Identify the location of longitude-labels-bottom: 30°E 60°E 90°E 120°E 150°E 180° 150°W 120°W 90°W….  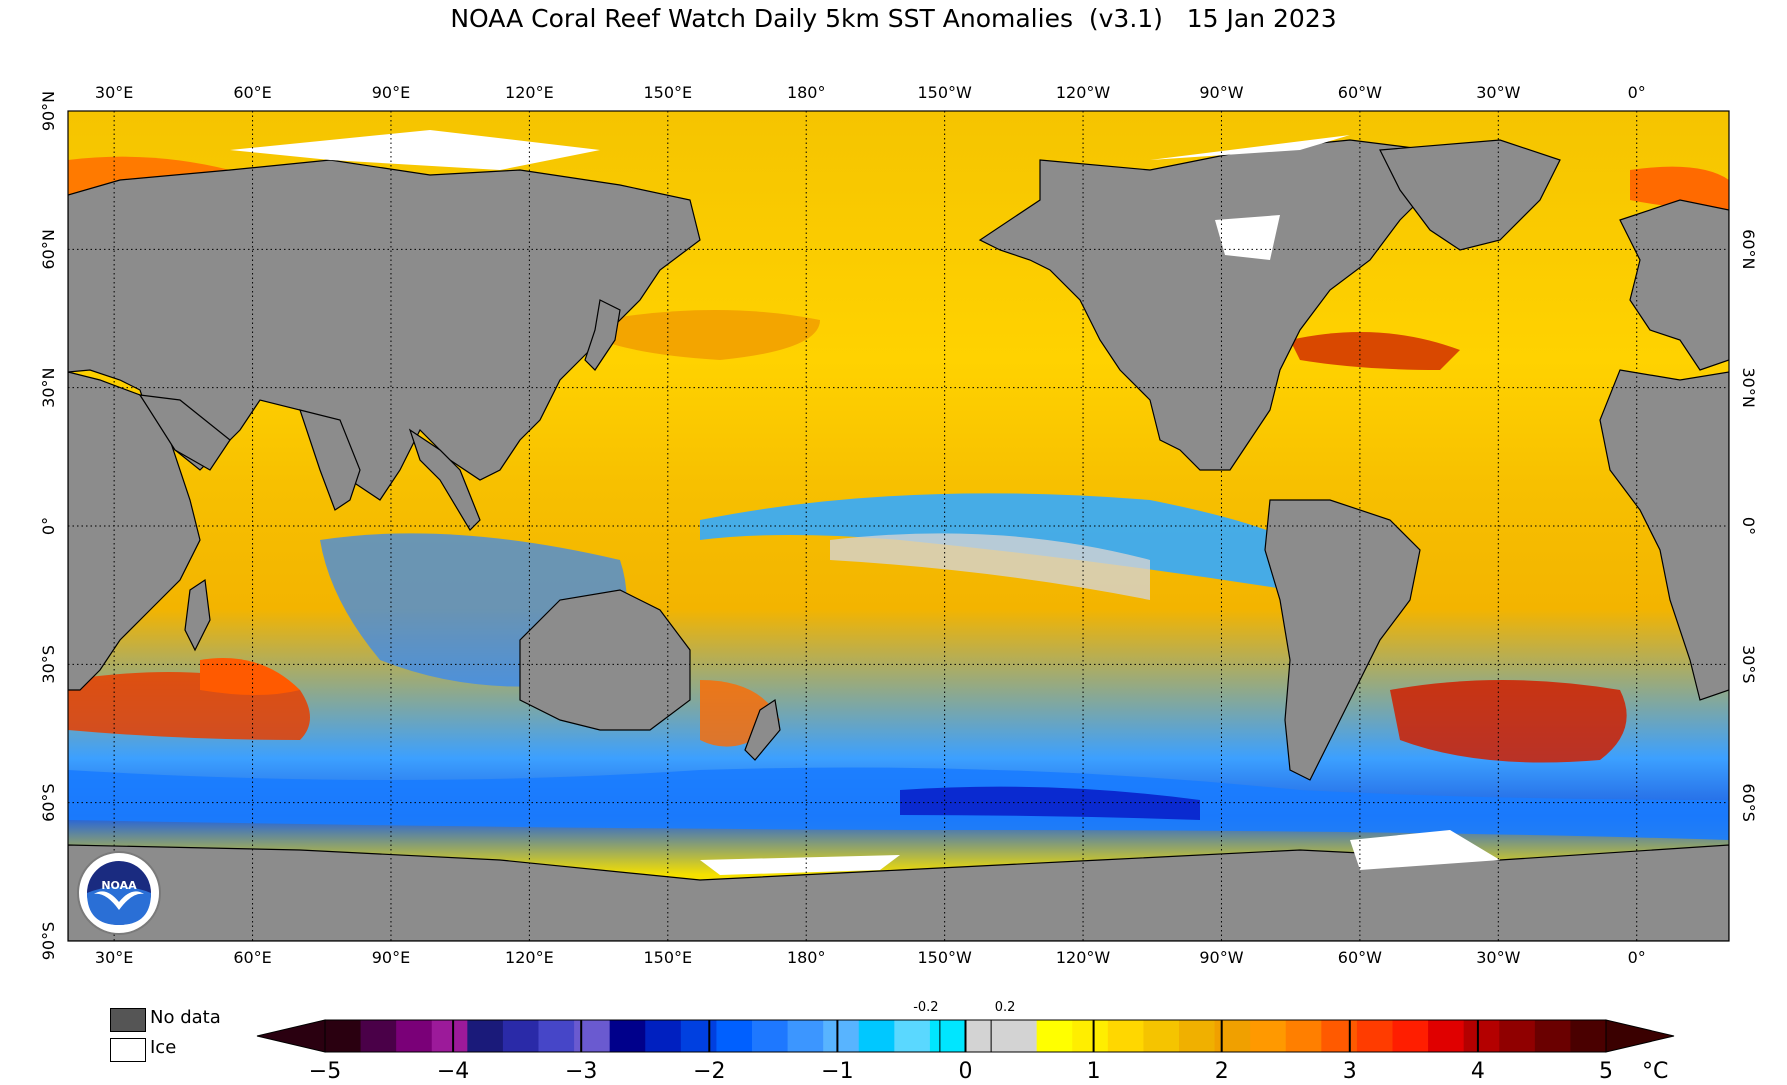
(870, 957).